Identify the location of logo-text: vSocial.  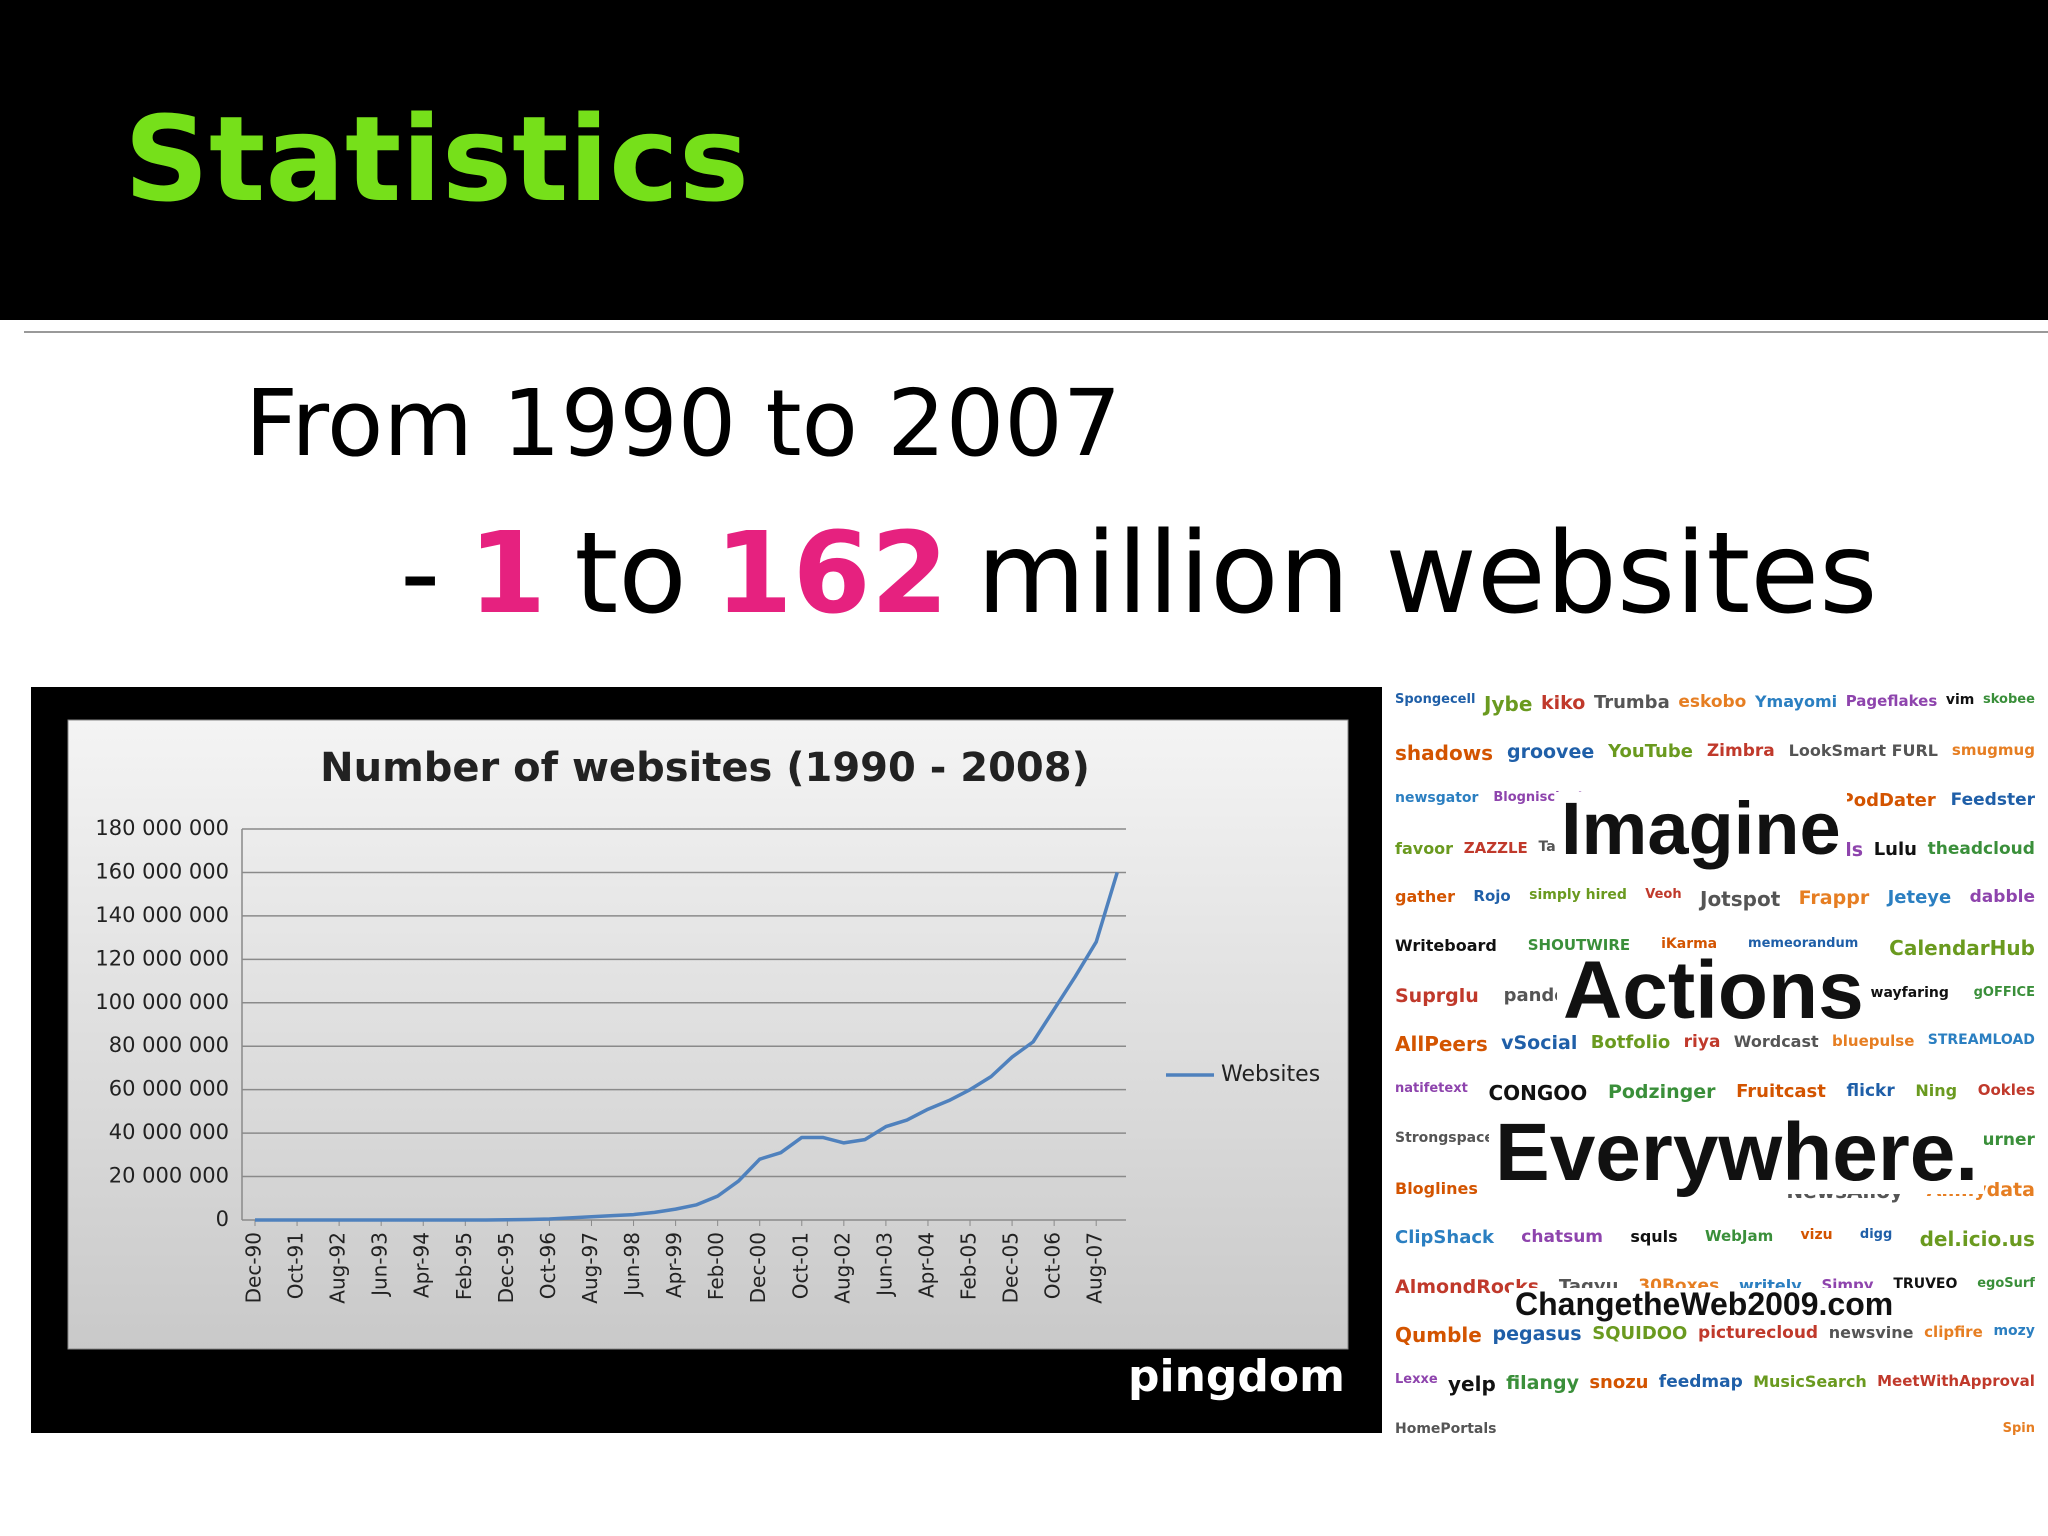
(1539, 1043).